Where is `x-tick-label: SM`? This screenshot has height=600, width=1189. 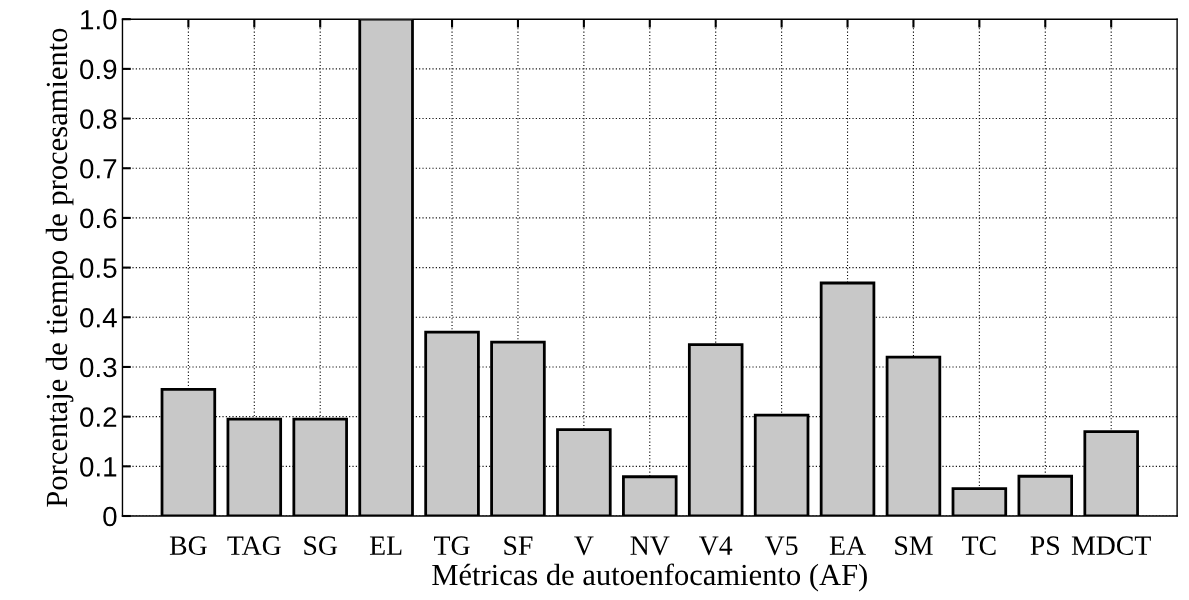 x-tick-label: SM is located at coordinates (914, 545).